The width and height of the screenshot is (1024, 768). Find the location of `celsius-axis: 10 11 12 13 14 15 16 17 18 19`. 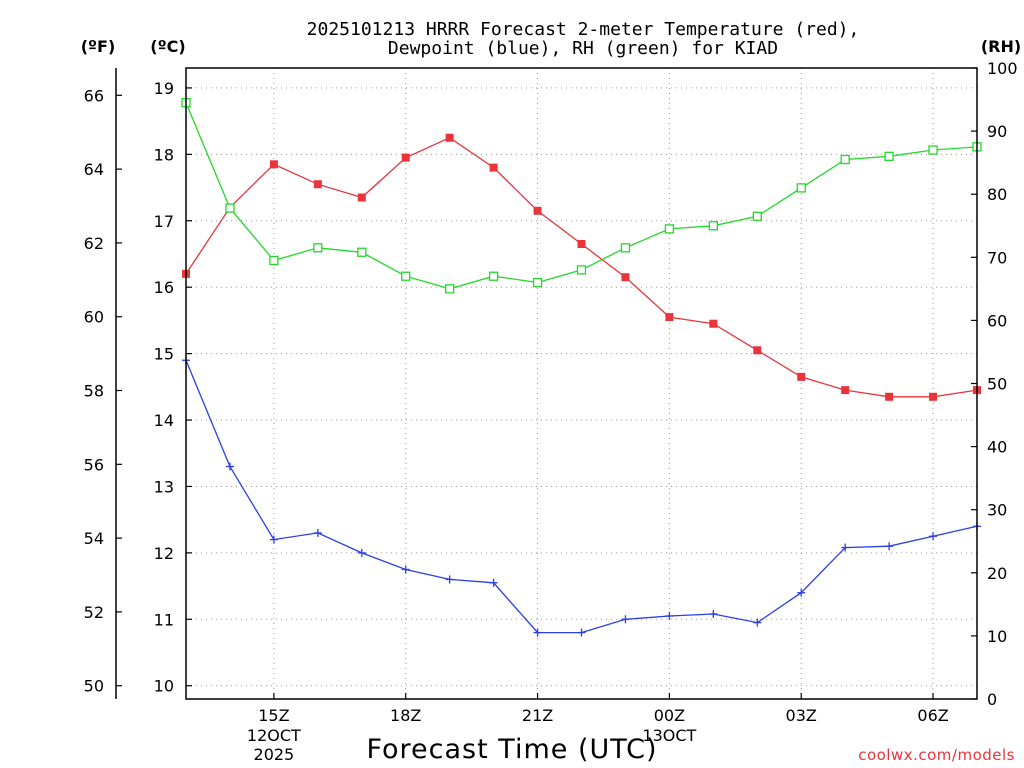

celsius-axis: 10 11 12 13 14 15 16 17 18 19 is located at coordinates (173, 387).